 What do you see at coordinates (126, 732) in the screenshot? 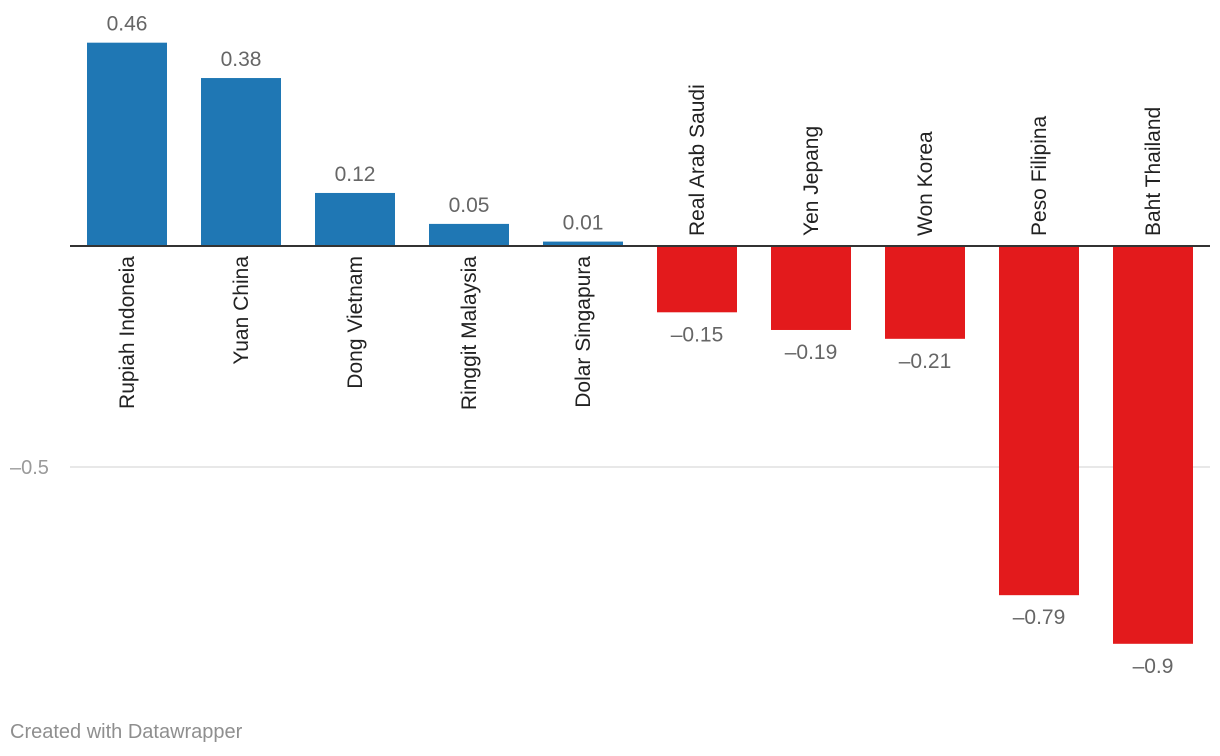
I see `credit-text: Created with Datawrapper` at bounding box center [126, 732].